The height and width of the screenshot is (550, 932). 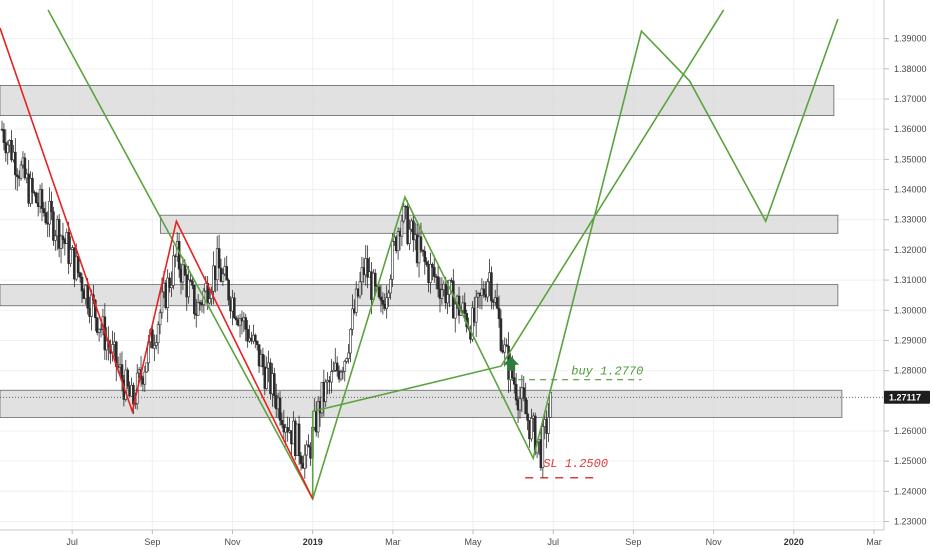 What do you see at coordinates (393, 542) in the screenshot?
I see `x-tick-label: Mar` at bounding box center [393, 542].